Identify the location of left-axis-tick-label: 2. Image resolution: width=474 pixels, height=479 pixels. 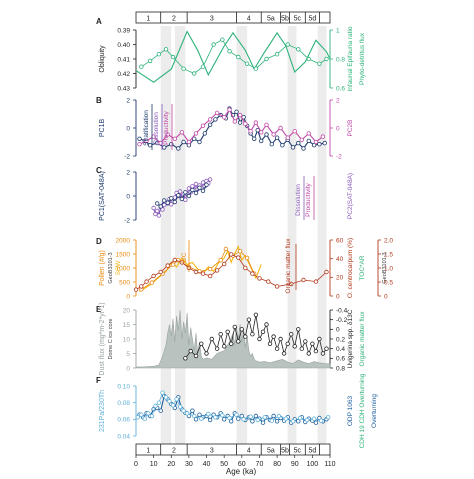
(128, 172).